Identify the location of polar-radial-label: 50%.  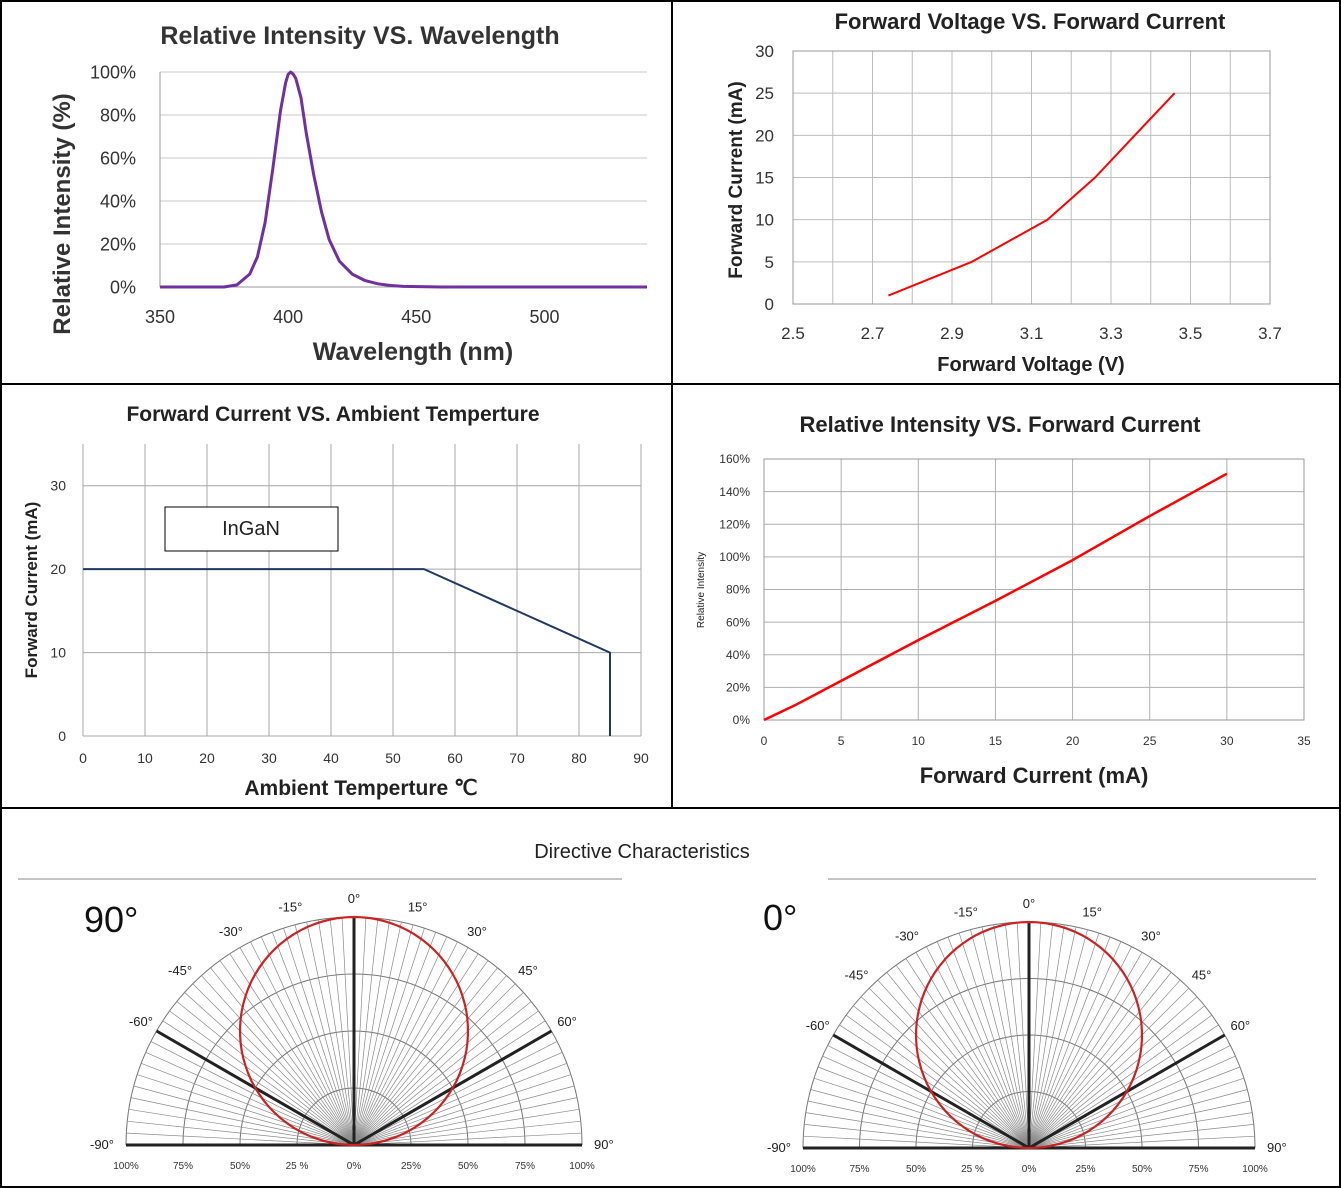
(240, 1166).